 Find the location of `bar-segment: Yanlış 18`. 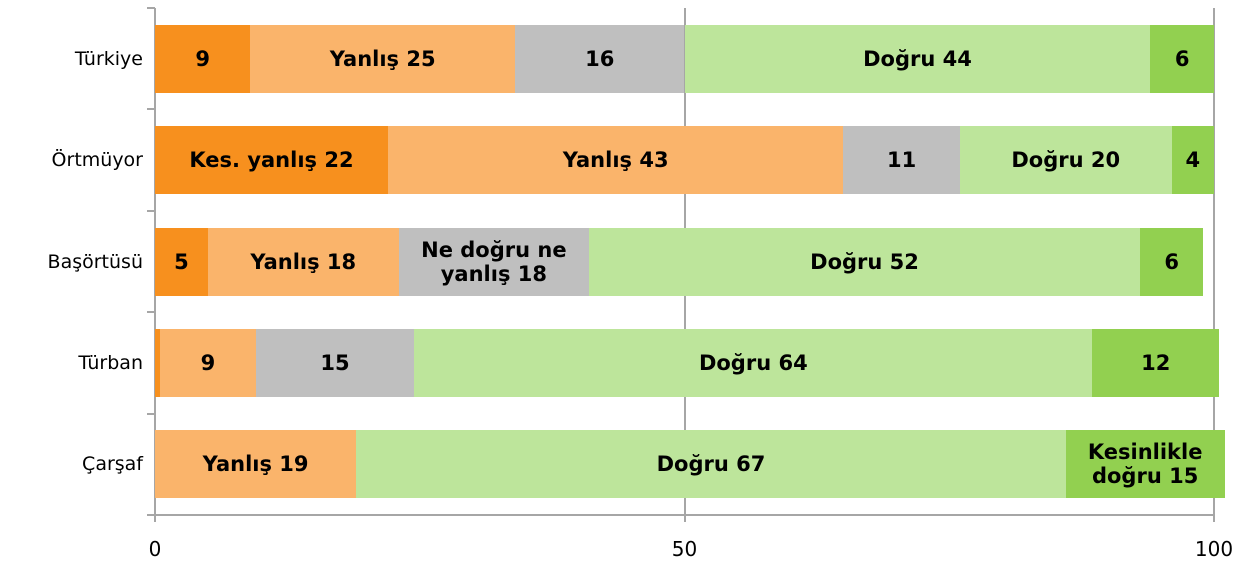

bar-segment: Yanlış 18 is located at coordinates (303, 261).